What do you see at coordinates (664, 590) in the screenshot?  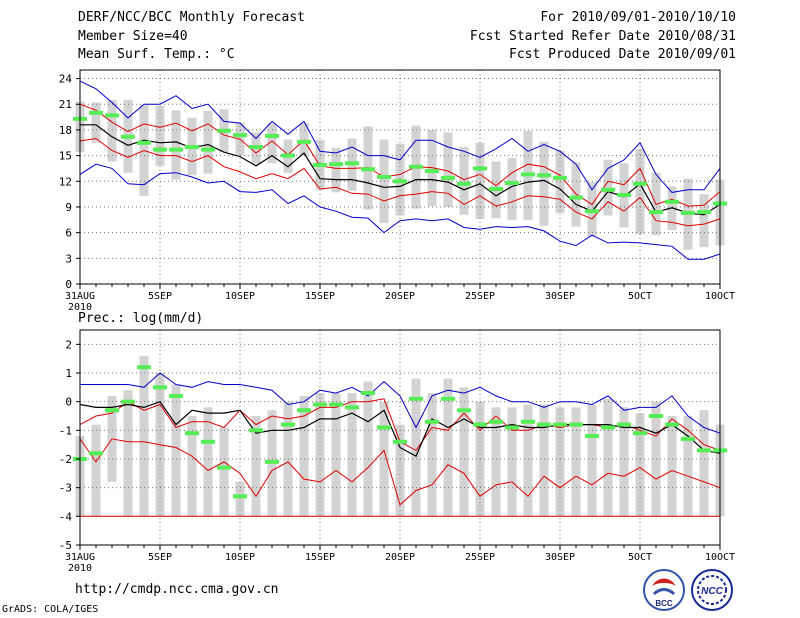 I see `bcc-logo-icon: BCC` at bounding box center [664, 590].